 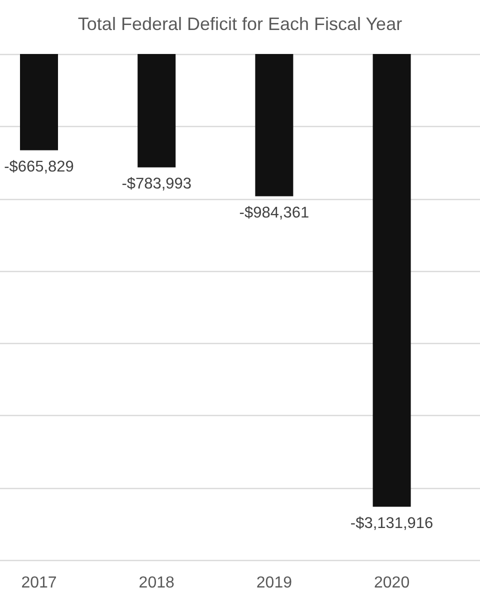 I want to click on data-label: -$783,993, so click(x=157, y=183).